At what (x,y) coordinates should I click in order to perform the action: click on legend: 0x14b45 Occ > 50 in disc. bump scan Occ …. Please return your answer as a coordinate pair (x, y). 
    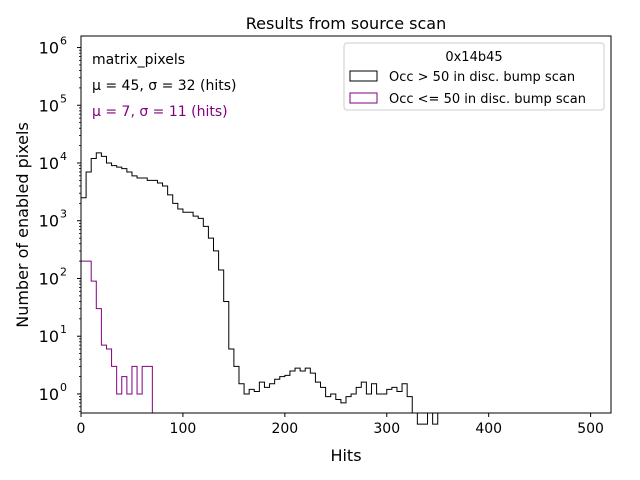
    Looking at the image, I should click on (474, 76).